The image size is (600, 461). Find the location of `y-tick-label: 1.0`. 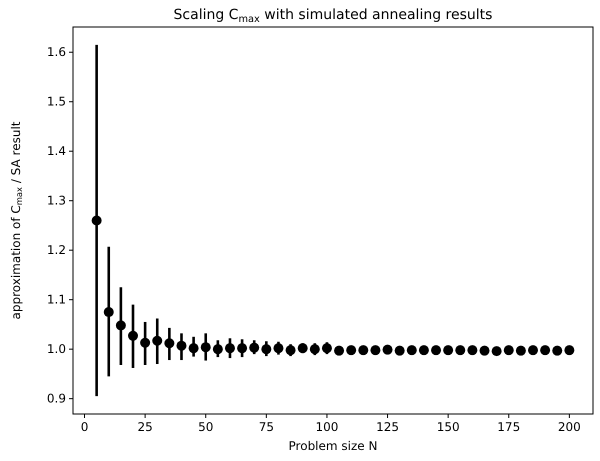

y-tick-label: 1.0 is located at coordinates (56, 349).